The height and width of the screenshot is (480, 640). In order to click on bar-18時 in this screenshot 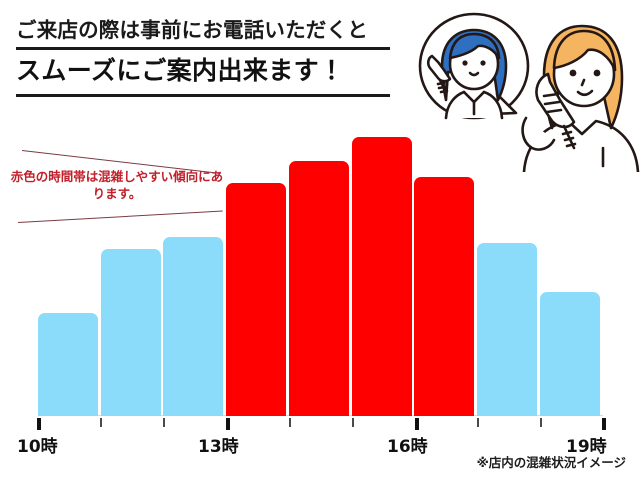, I will do `click(569, 353)`.